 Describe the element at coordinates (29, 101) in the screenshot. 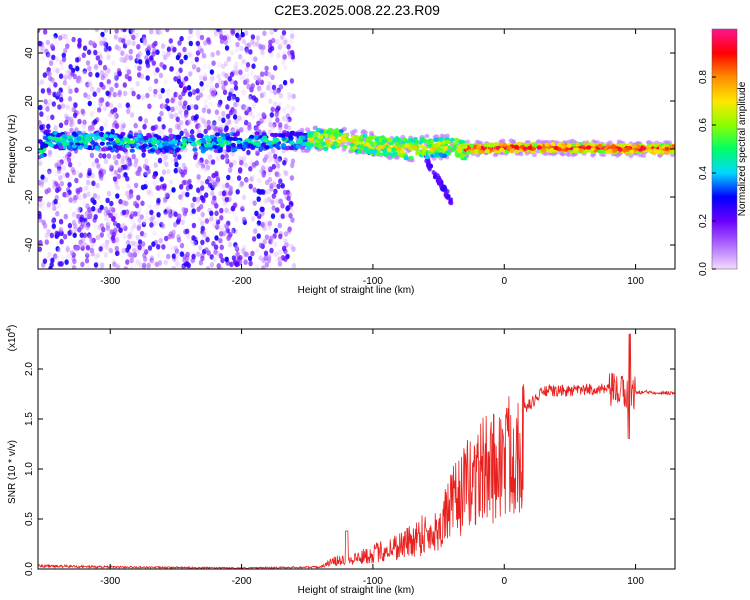

I see `y-tick-label: 20` at that location.